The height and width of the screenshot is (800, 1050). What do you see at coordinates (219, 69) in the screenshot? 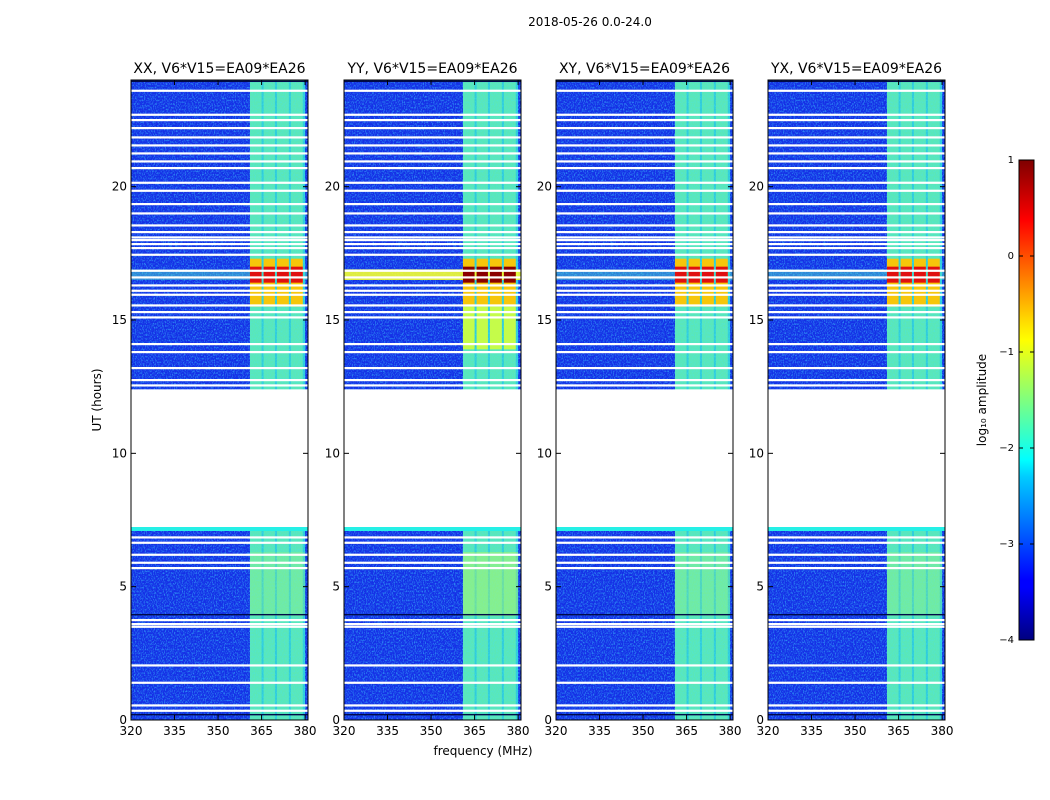
I see `panel-title: XX, V6*V15=EA09*EA26` at bounding box center [219, 69].